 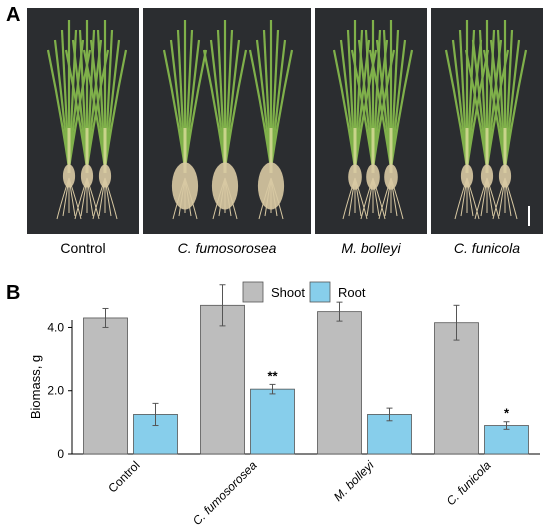 What do you see at coordinates (487, 248) in the screenshot?
I see `photo-caption-c-funicola: C. funicola` at bounding box center [487, 248].